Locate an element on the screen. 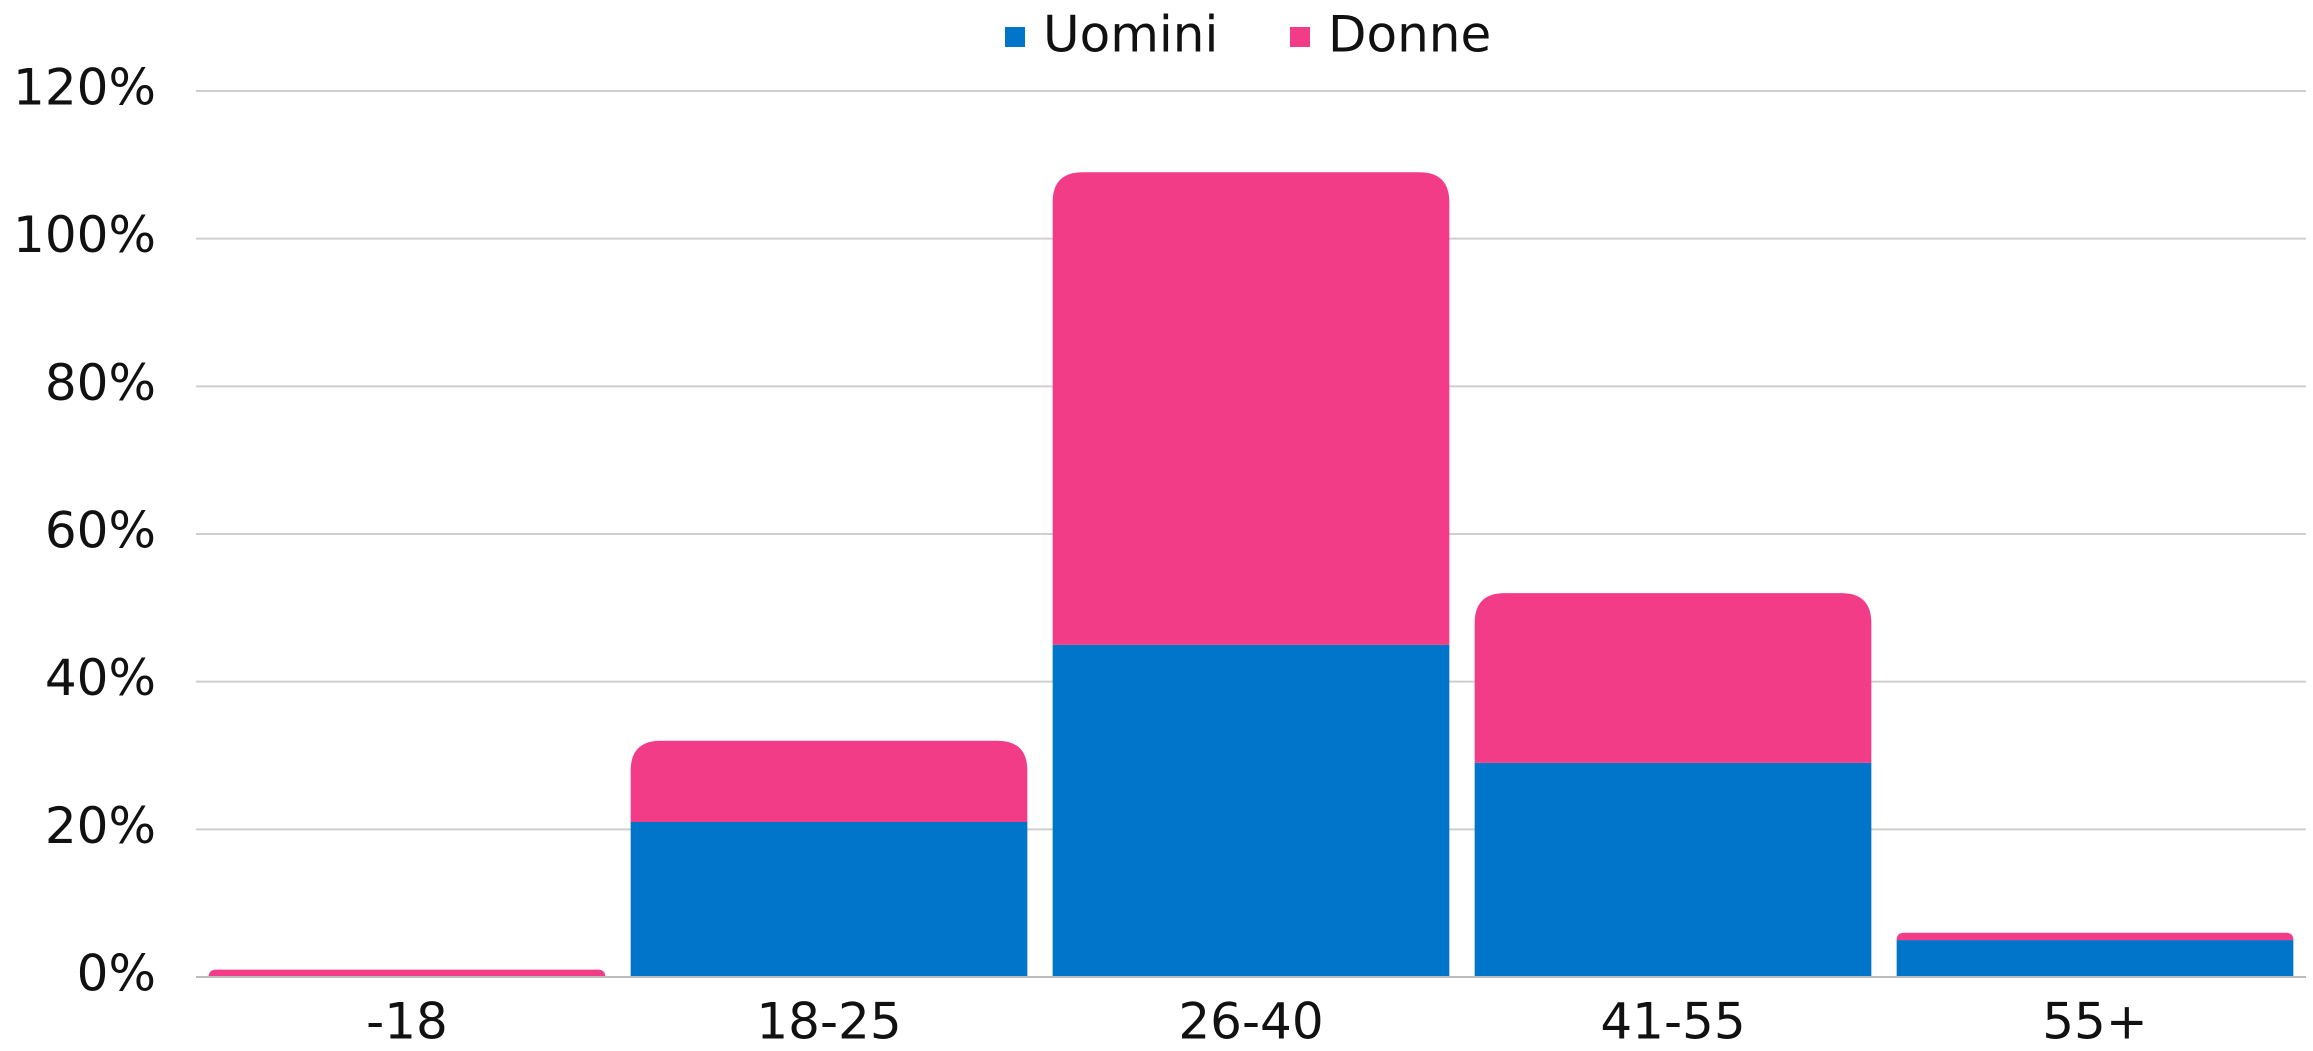  y-tick-label: 40% is located at coordinates (100, 678).